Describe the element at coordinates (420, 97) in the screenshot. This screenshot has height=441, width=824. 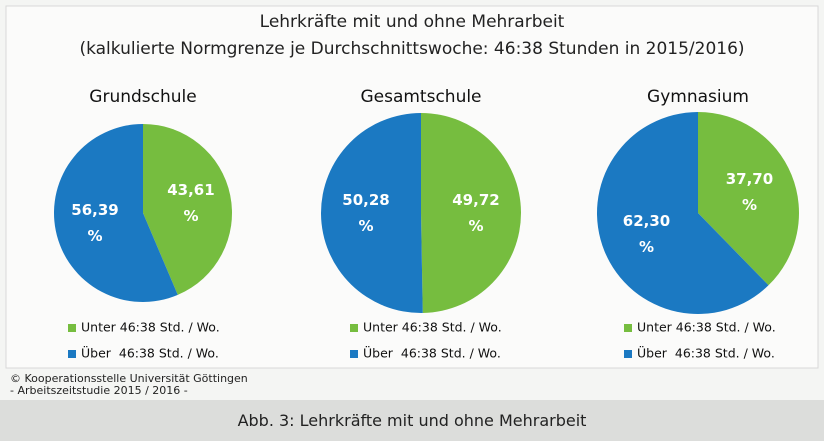
I see `pie-title: Gesamtschule` at that location.